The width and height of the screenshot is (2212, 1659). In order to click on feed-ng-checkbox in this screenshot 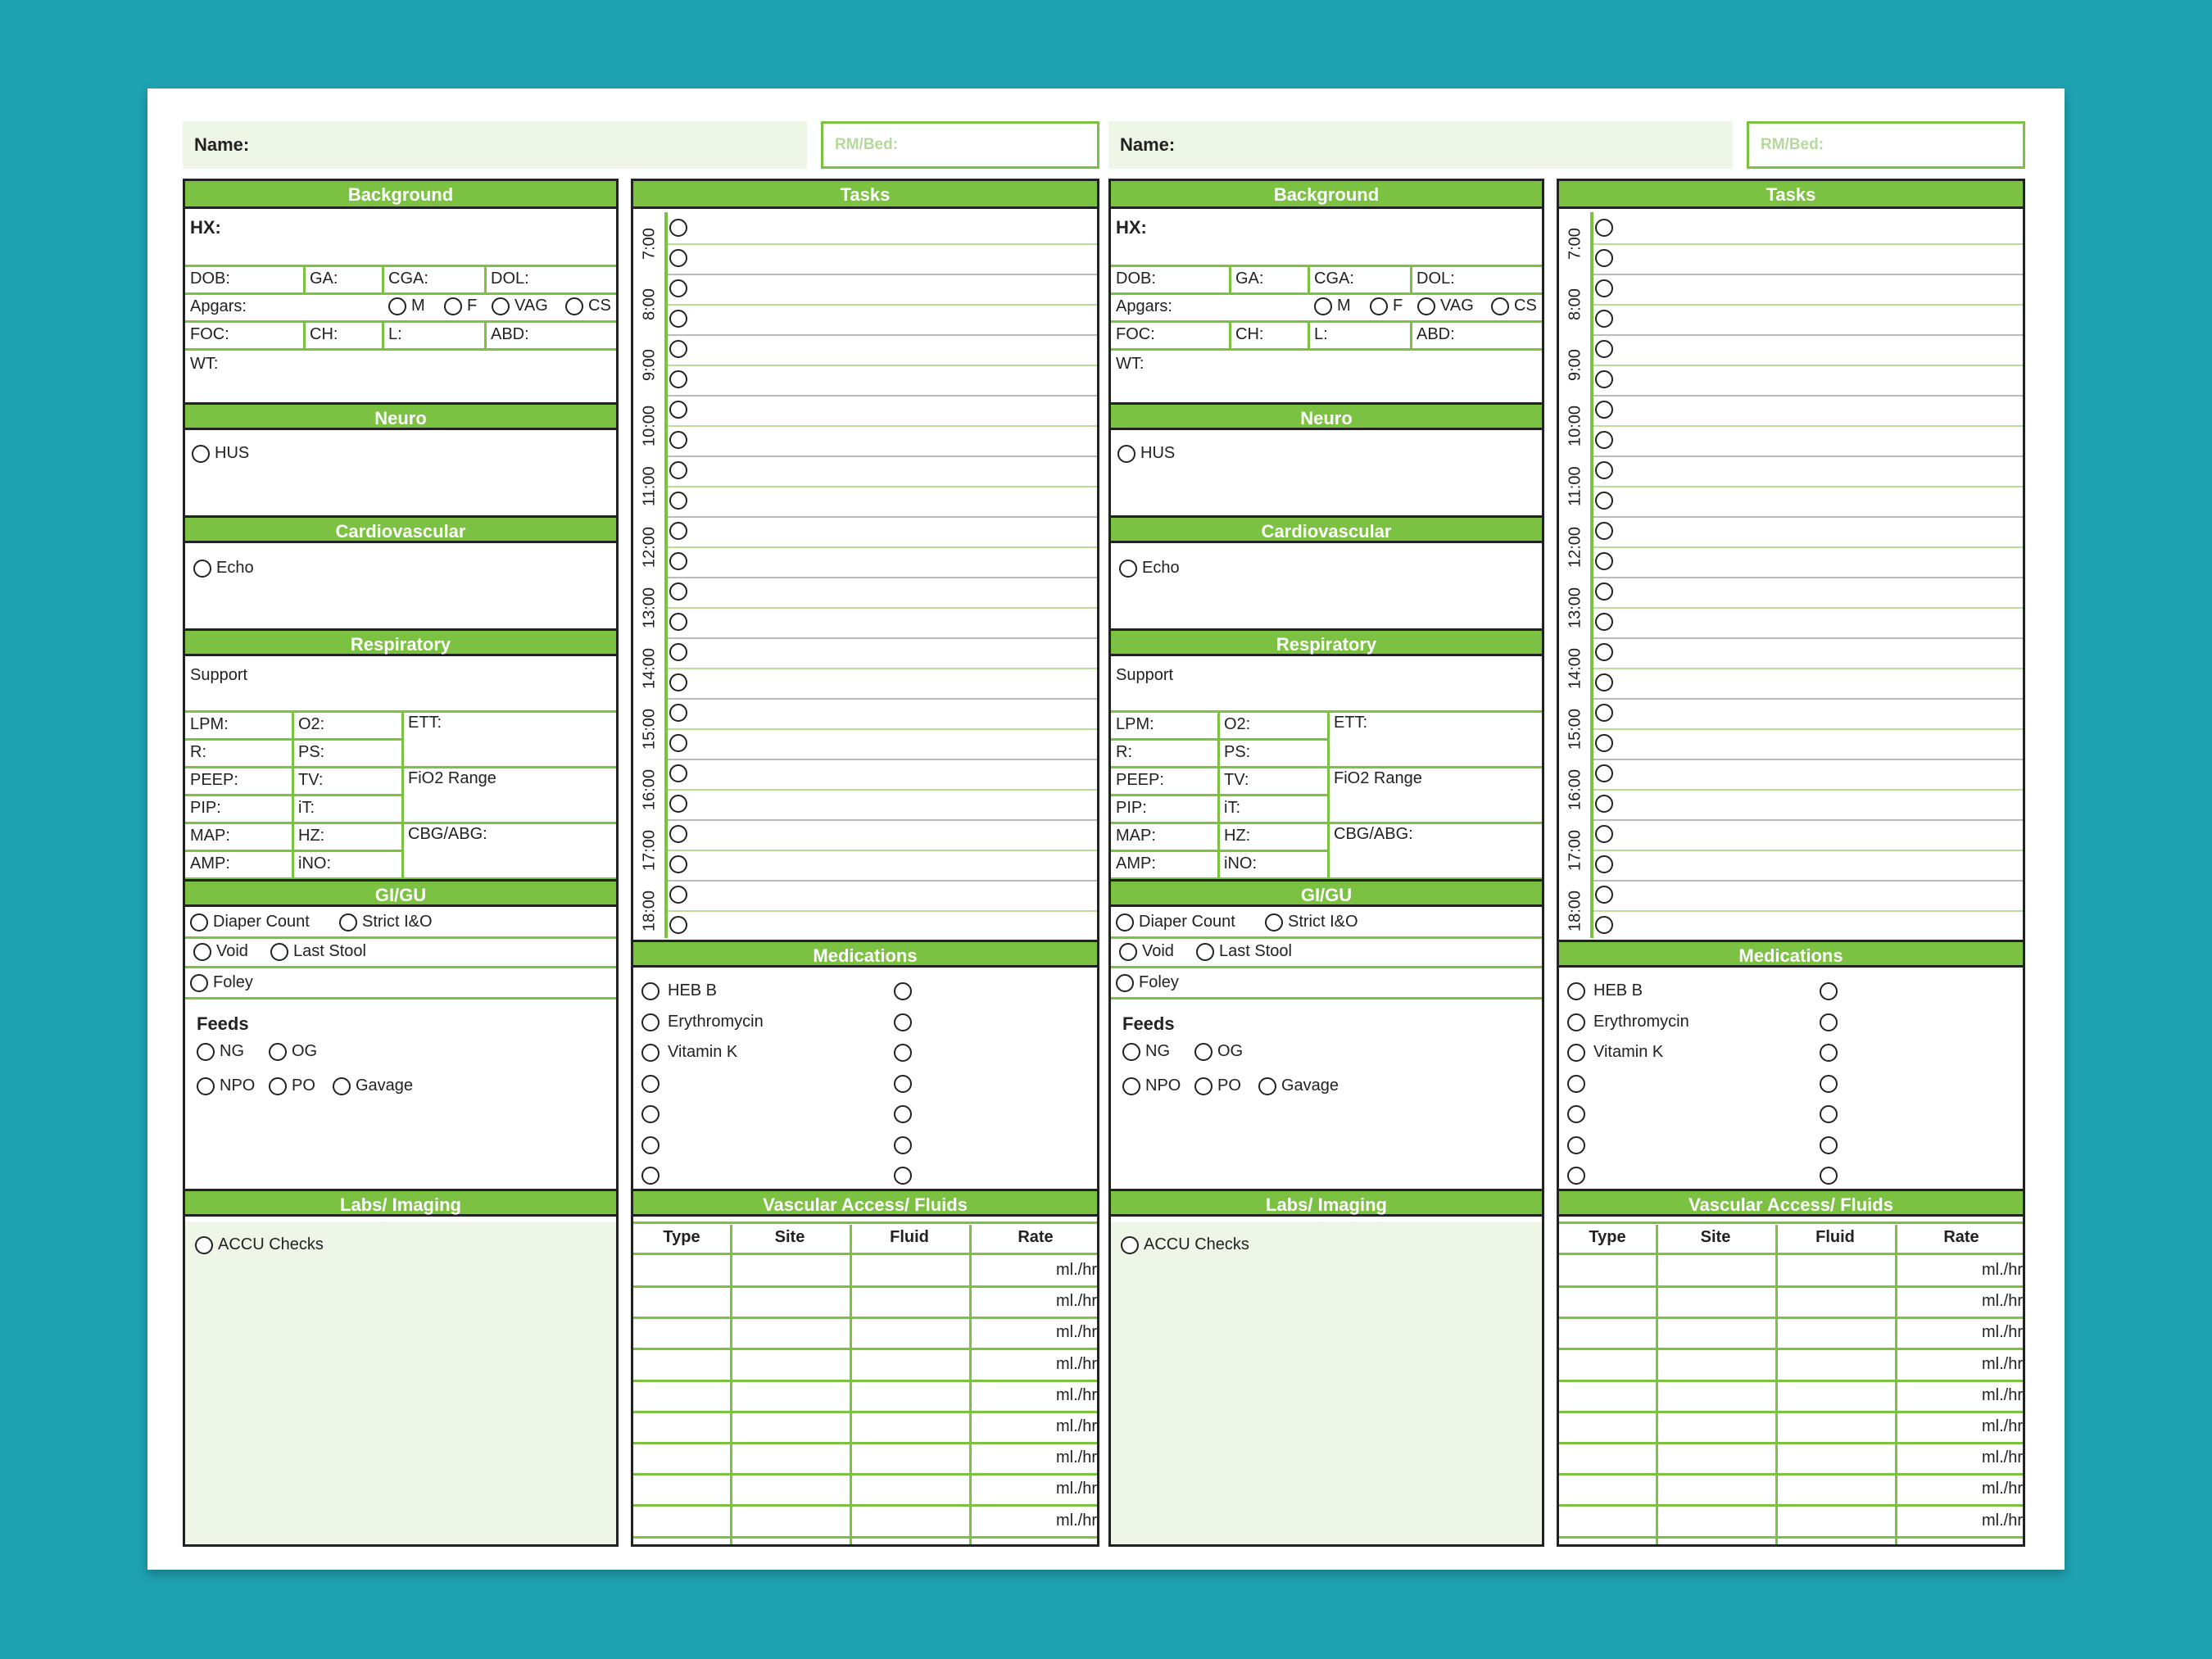, I will do `click(206, 1052)`.